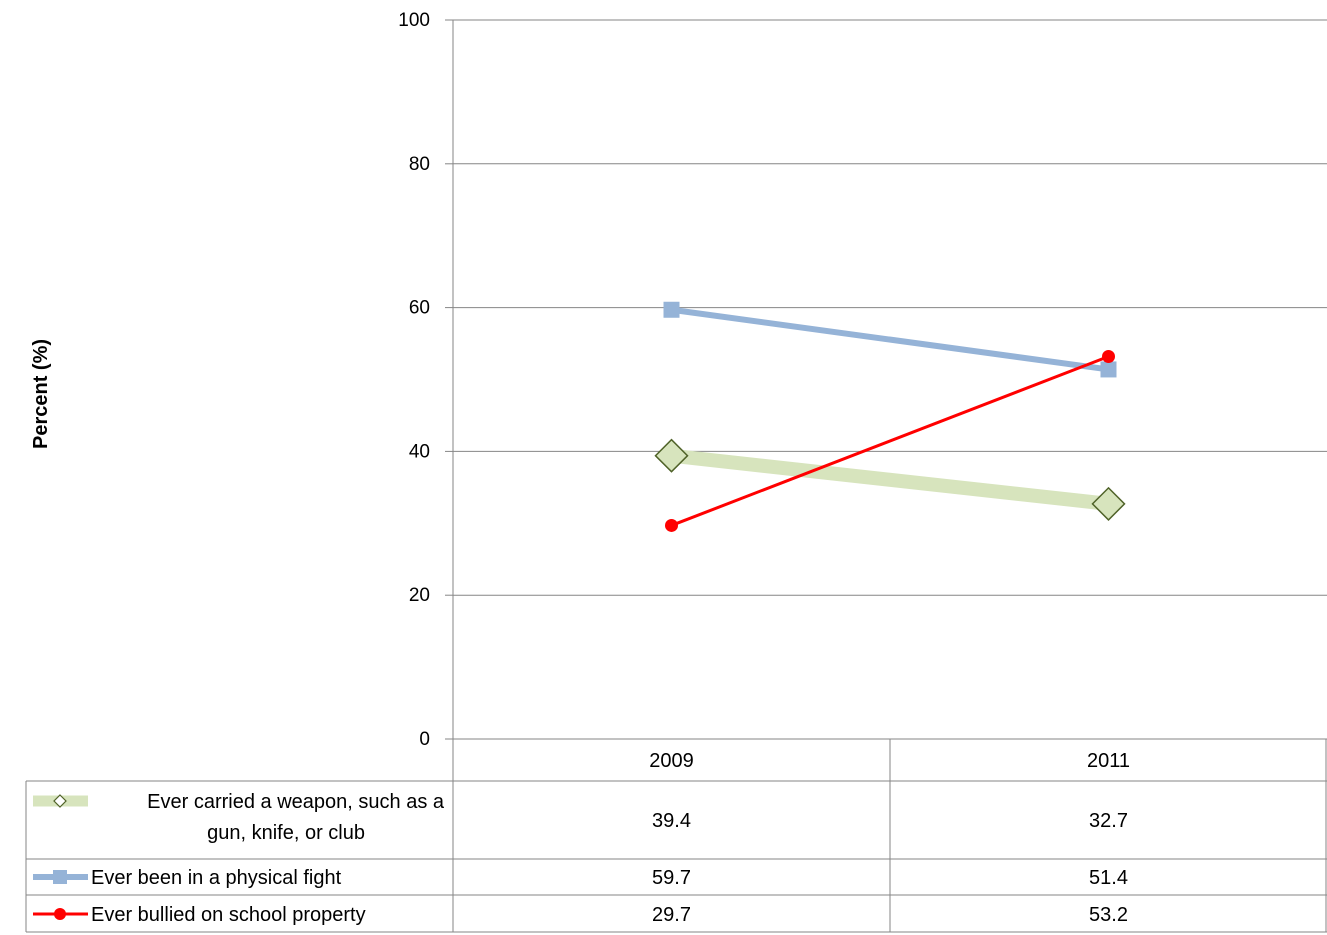  What do you see at coordinates (228, 915) in the screenshot?
I see `legend-label: Ever bullied on school property` at bounding box center [228, 915].